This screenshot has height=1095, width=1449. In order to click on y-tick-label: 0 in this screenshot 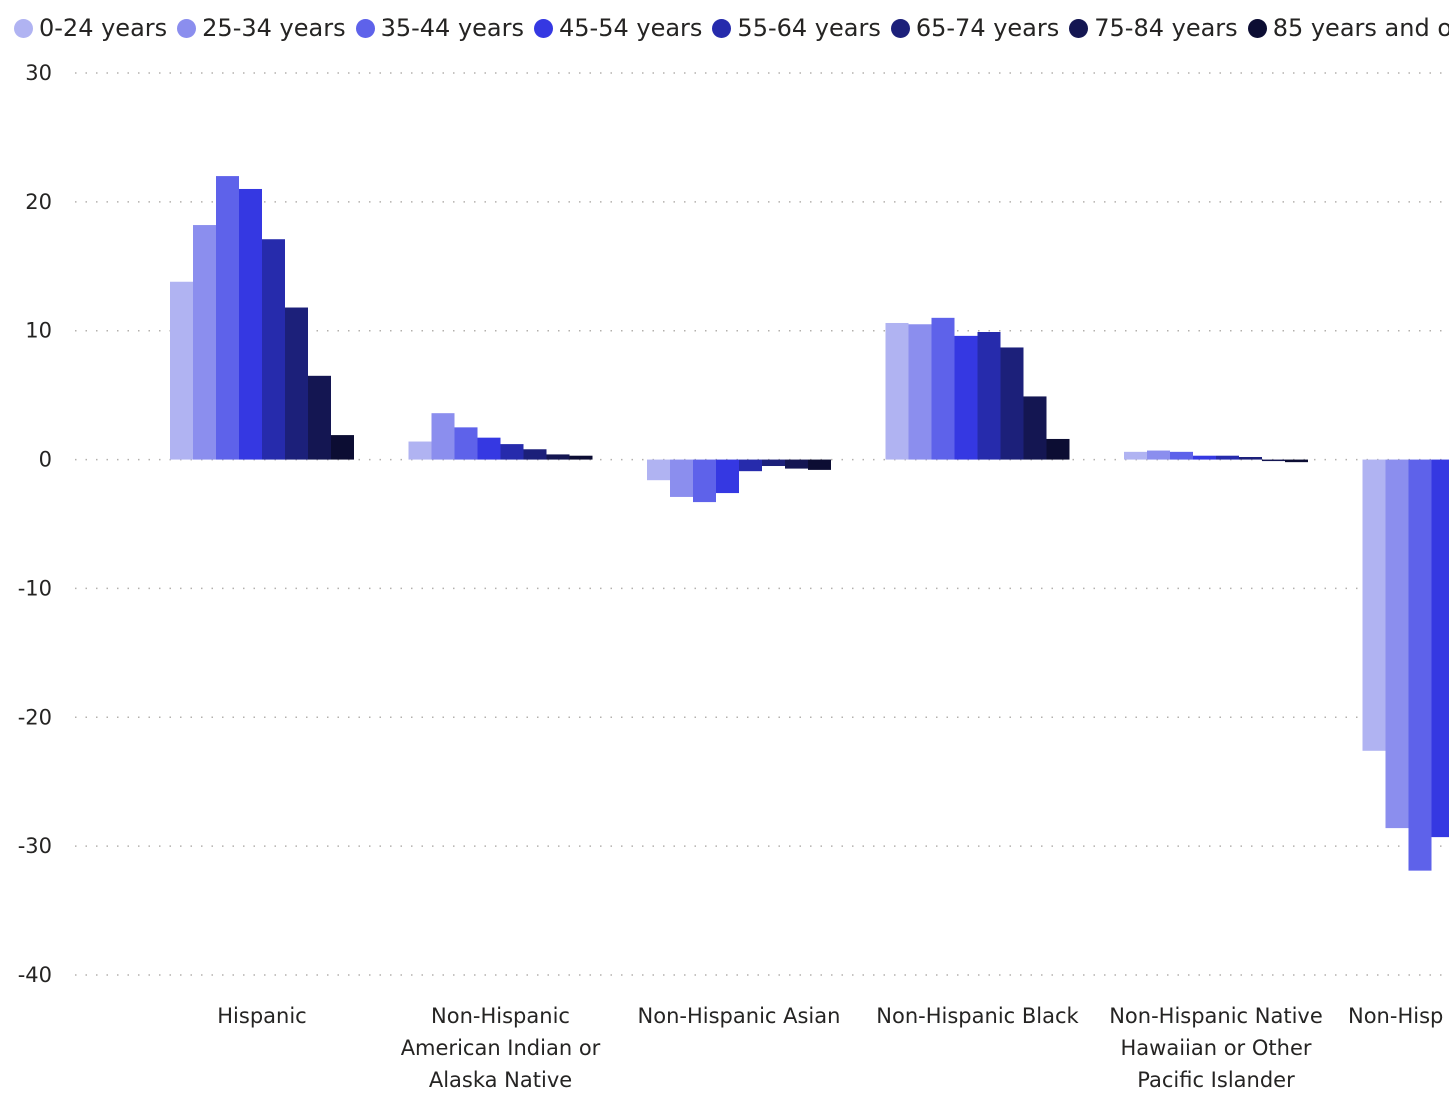, I will do `click(45, 460)`.